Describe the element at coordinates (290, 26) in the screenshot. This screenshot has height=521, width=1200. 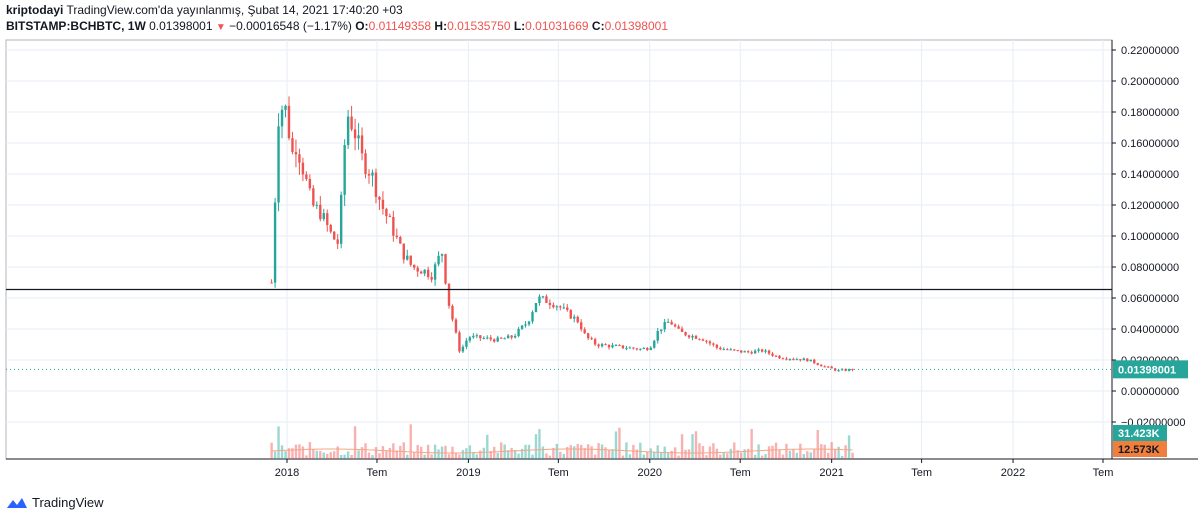
I see `change-value: −0.00016548 (−1.17%)` at that location.